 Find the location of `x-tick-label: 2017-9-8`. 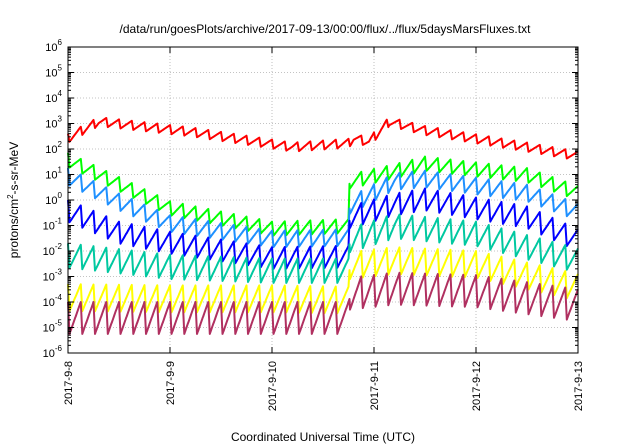

x-tick-label: 2017-9-8 is located at coordinates (69, 383).